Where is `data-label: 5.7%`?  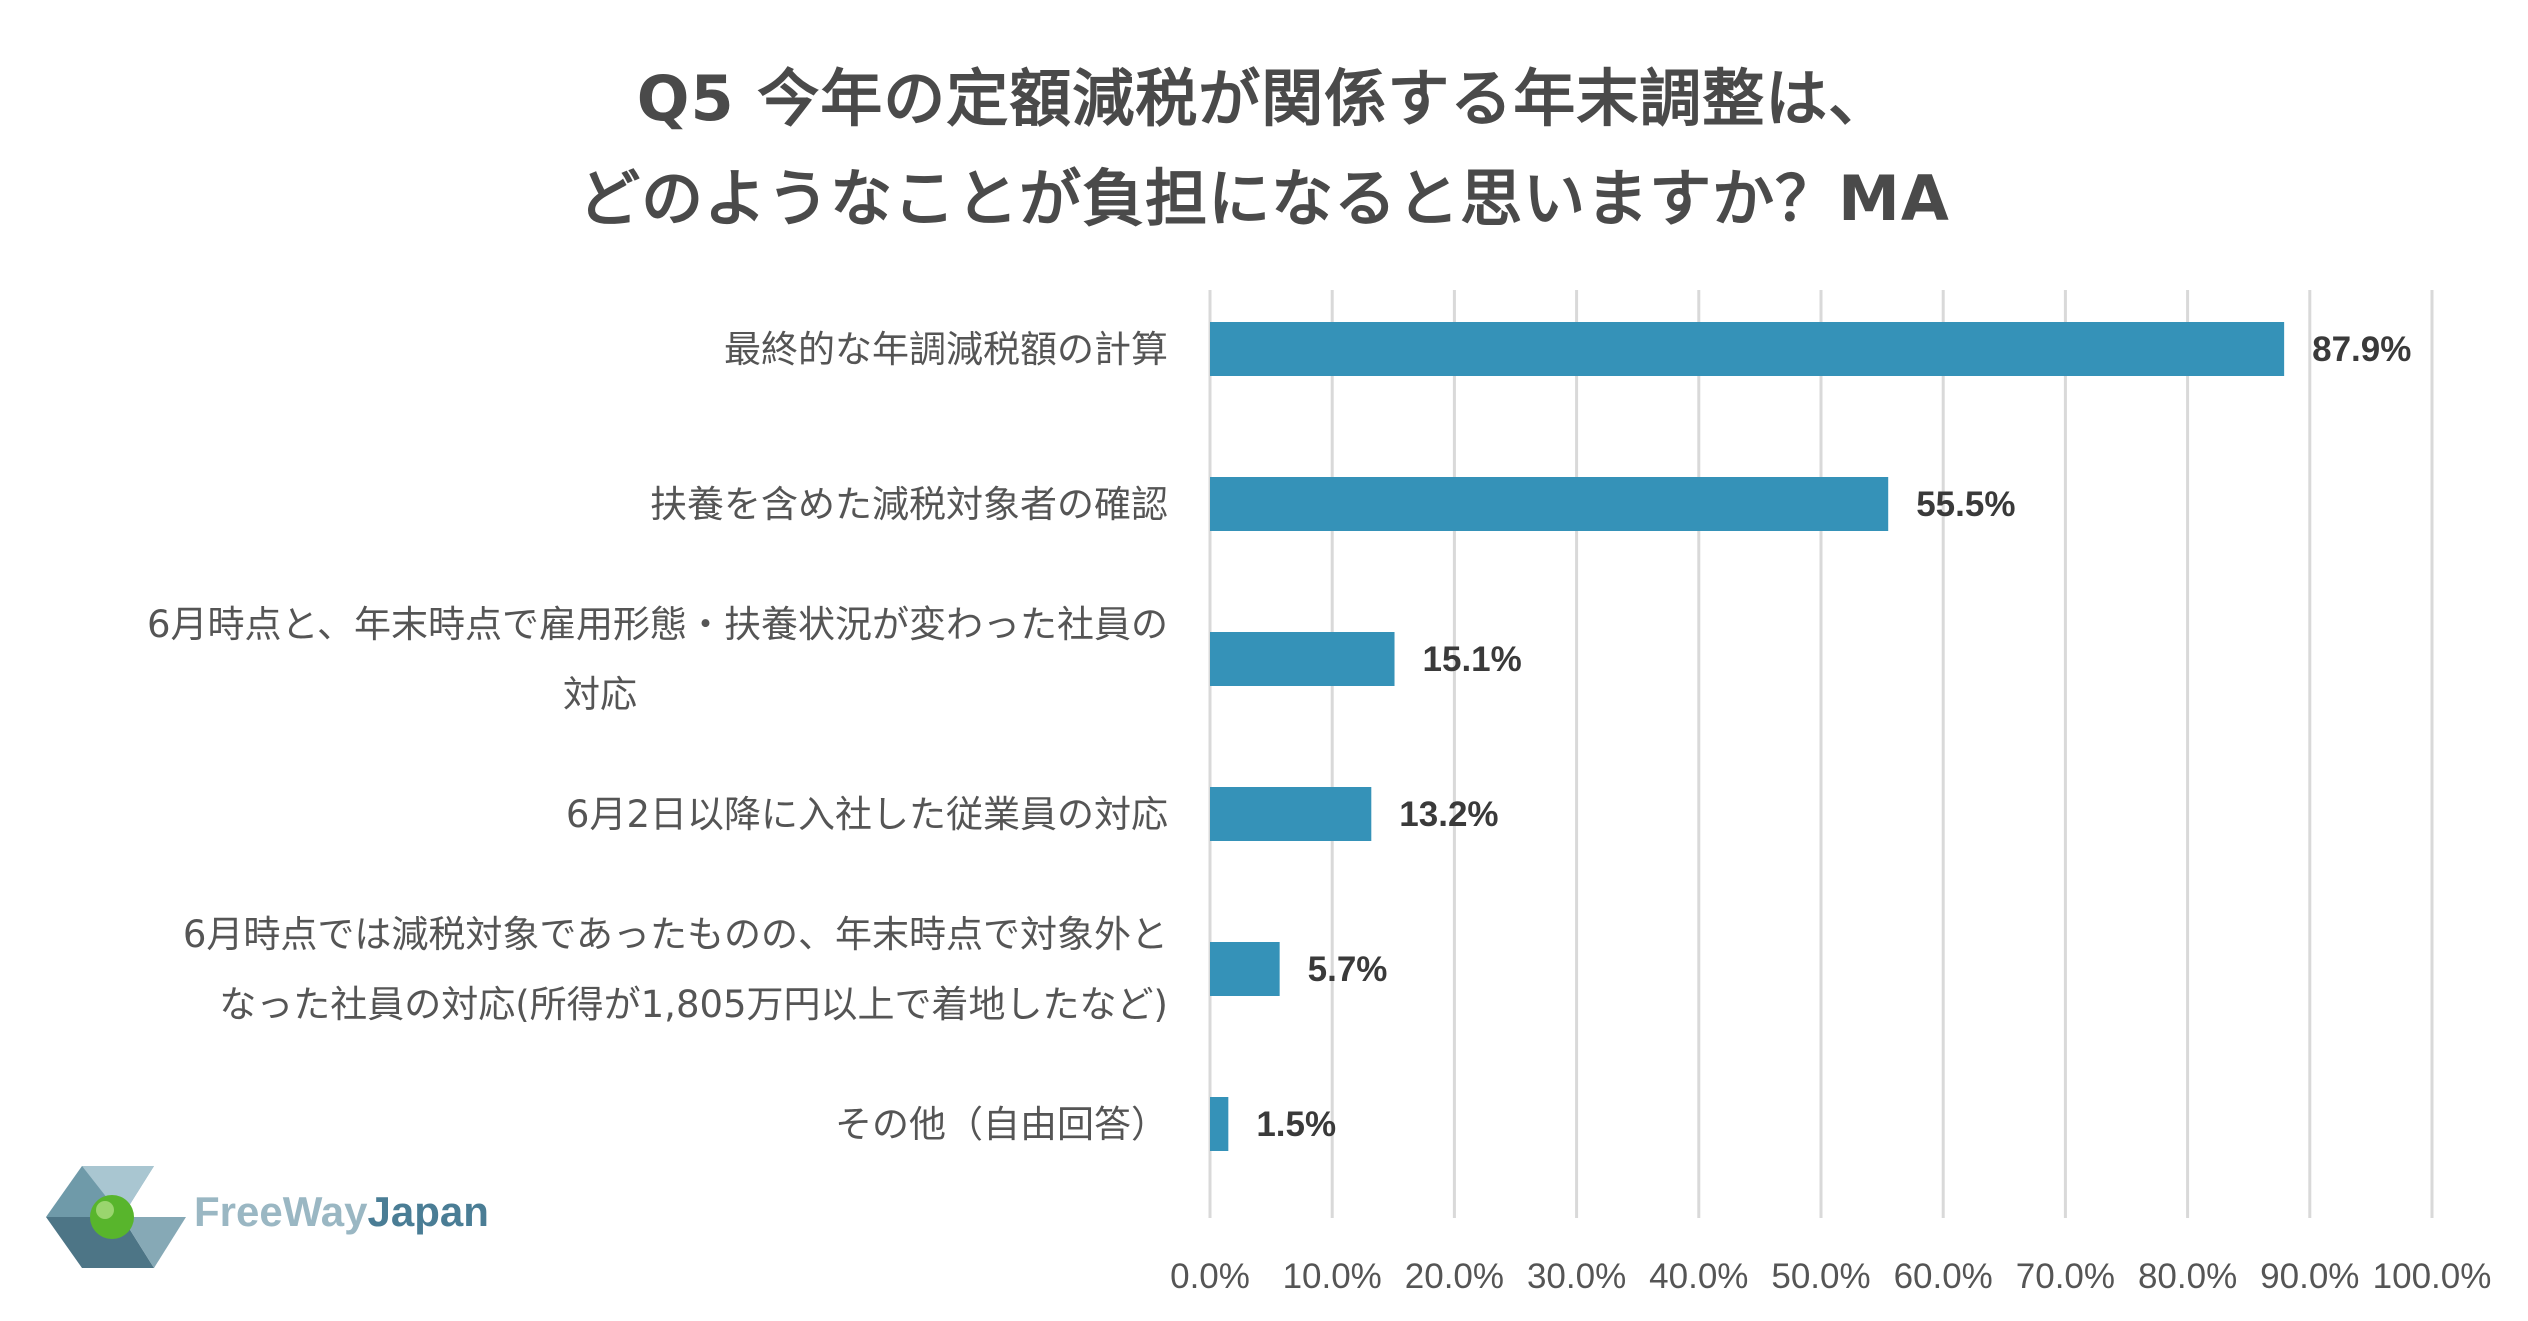
data-label: 5.7% is located at coordinates (1348, 969).